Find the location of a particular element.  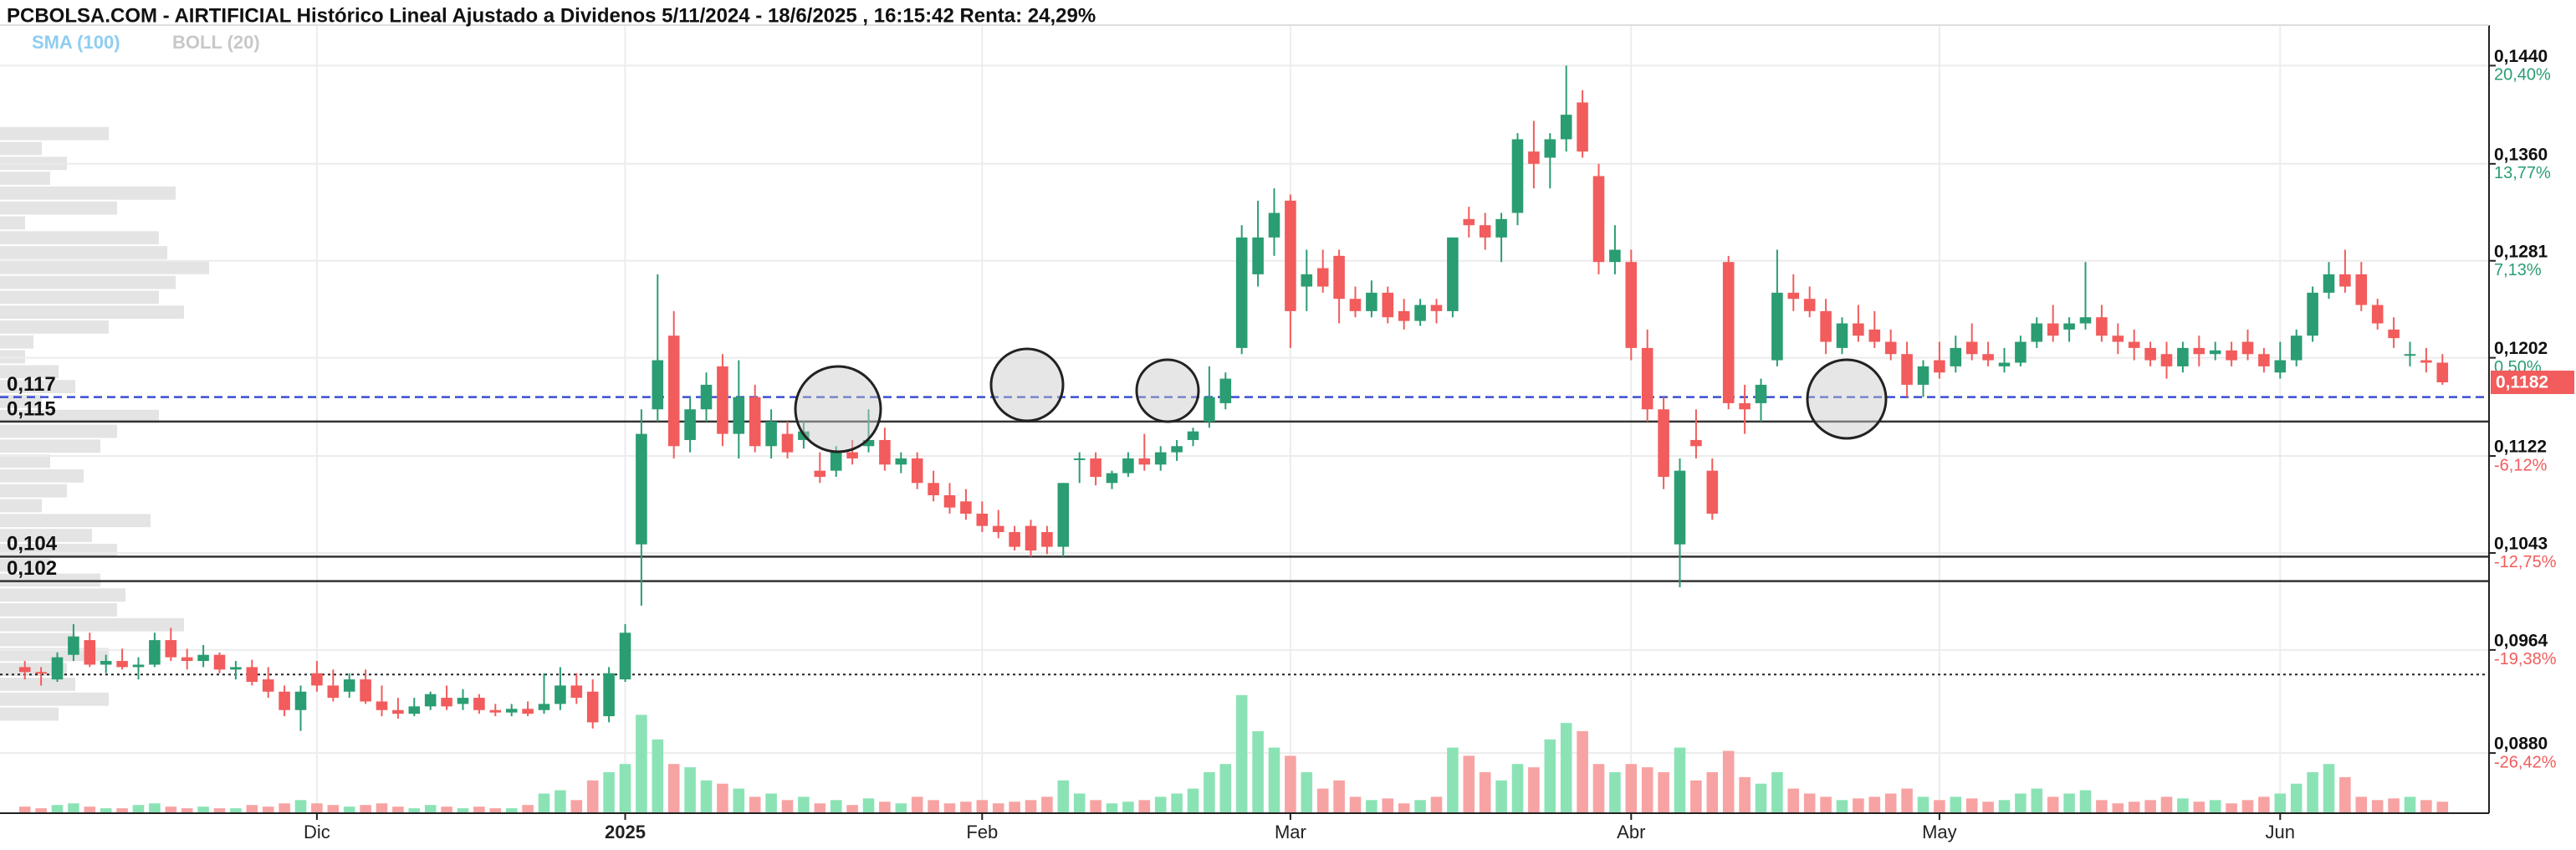

x-tick-label: Abr is located at coordinates (1631, 832).